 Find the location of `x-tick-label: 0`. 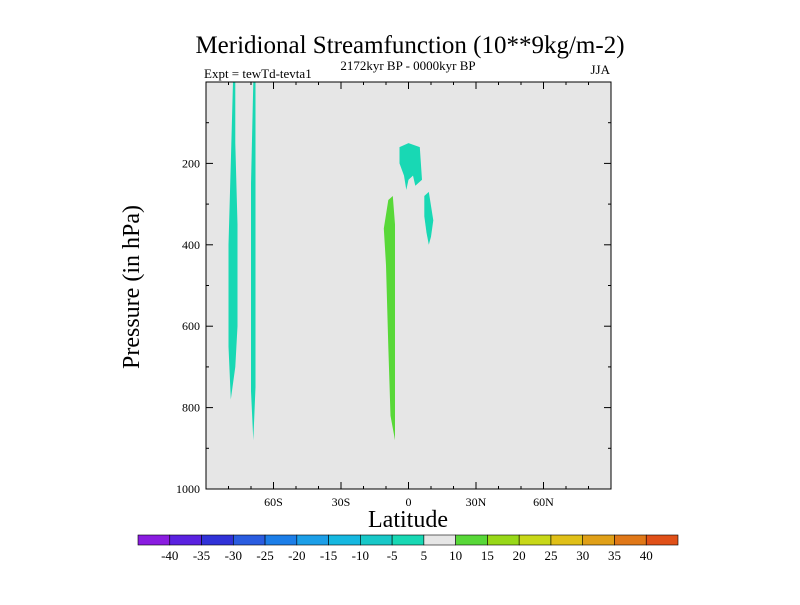

x-tick-label: 0 is located at coordinates (409, 502).